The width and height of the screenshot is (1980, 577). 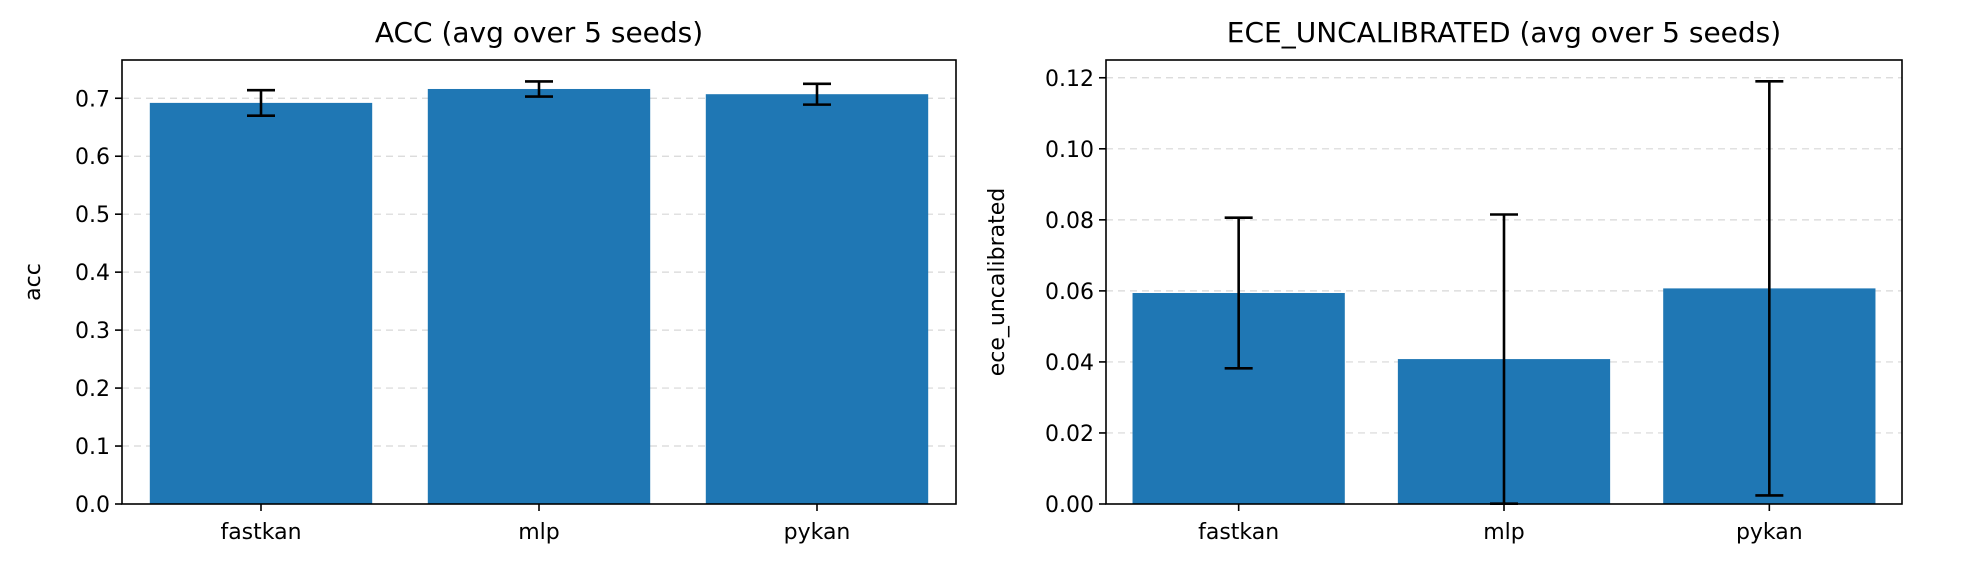 I want to click on ece-y-tick-label: 0.04, so click(x=1069, y=363).